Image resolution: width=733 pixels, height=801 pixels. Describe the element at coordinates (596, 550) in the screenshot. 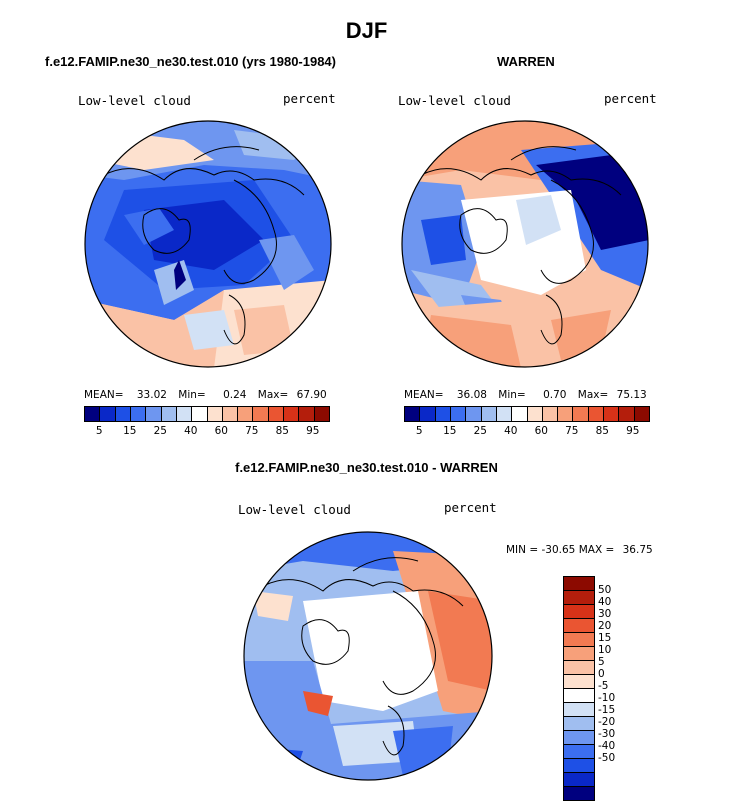

I see `diff-max-label: MAX =` at that location.